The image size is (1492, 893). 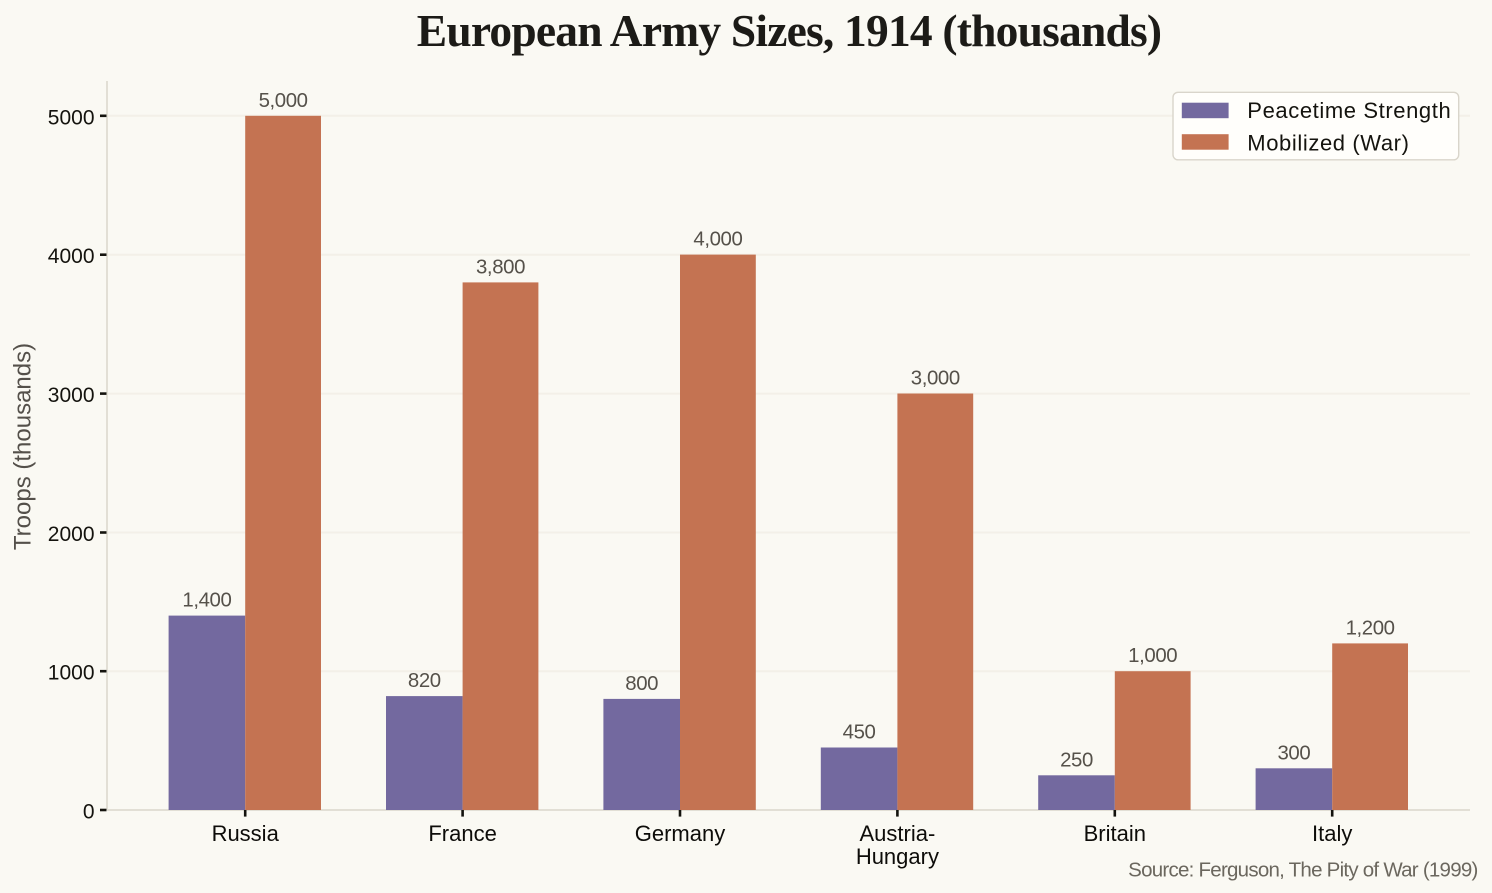 What do you see at coordinates (500, 267) in the screenshot?
I see `svg-text: 3,800` at bounding box center [500, 267].